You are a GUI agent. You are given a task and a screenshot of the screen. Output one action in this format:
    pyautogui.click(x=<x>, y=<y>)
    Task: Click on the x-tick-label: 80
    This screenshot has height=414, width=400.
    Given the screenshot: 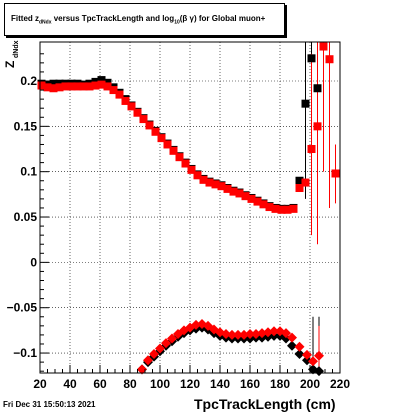 What is the action you would take?
    pyautogui.click(x=130, y=384)
    